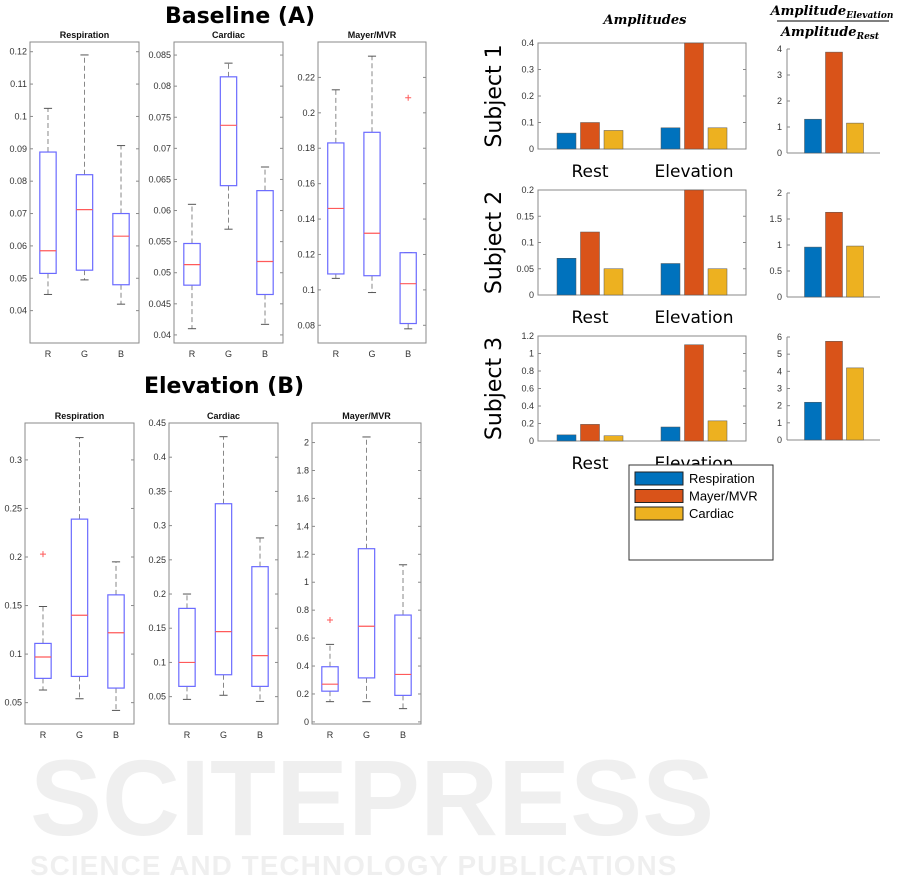  What do you see at coordinates (372, 35) in the screenshot?
I see `panel-title: Mayer/MVR` at bounding box center [372, 35].